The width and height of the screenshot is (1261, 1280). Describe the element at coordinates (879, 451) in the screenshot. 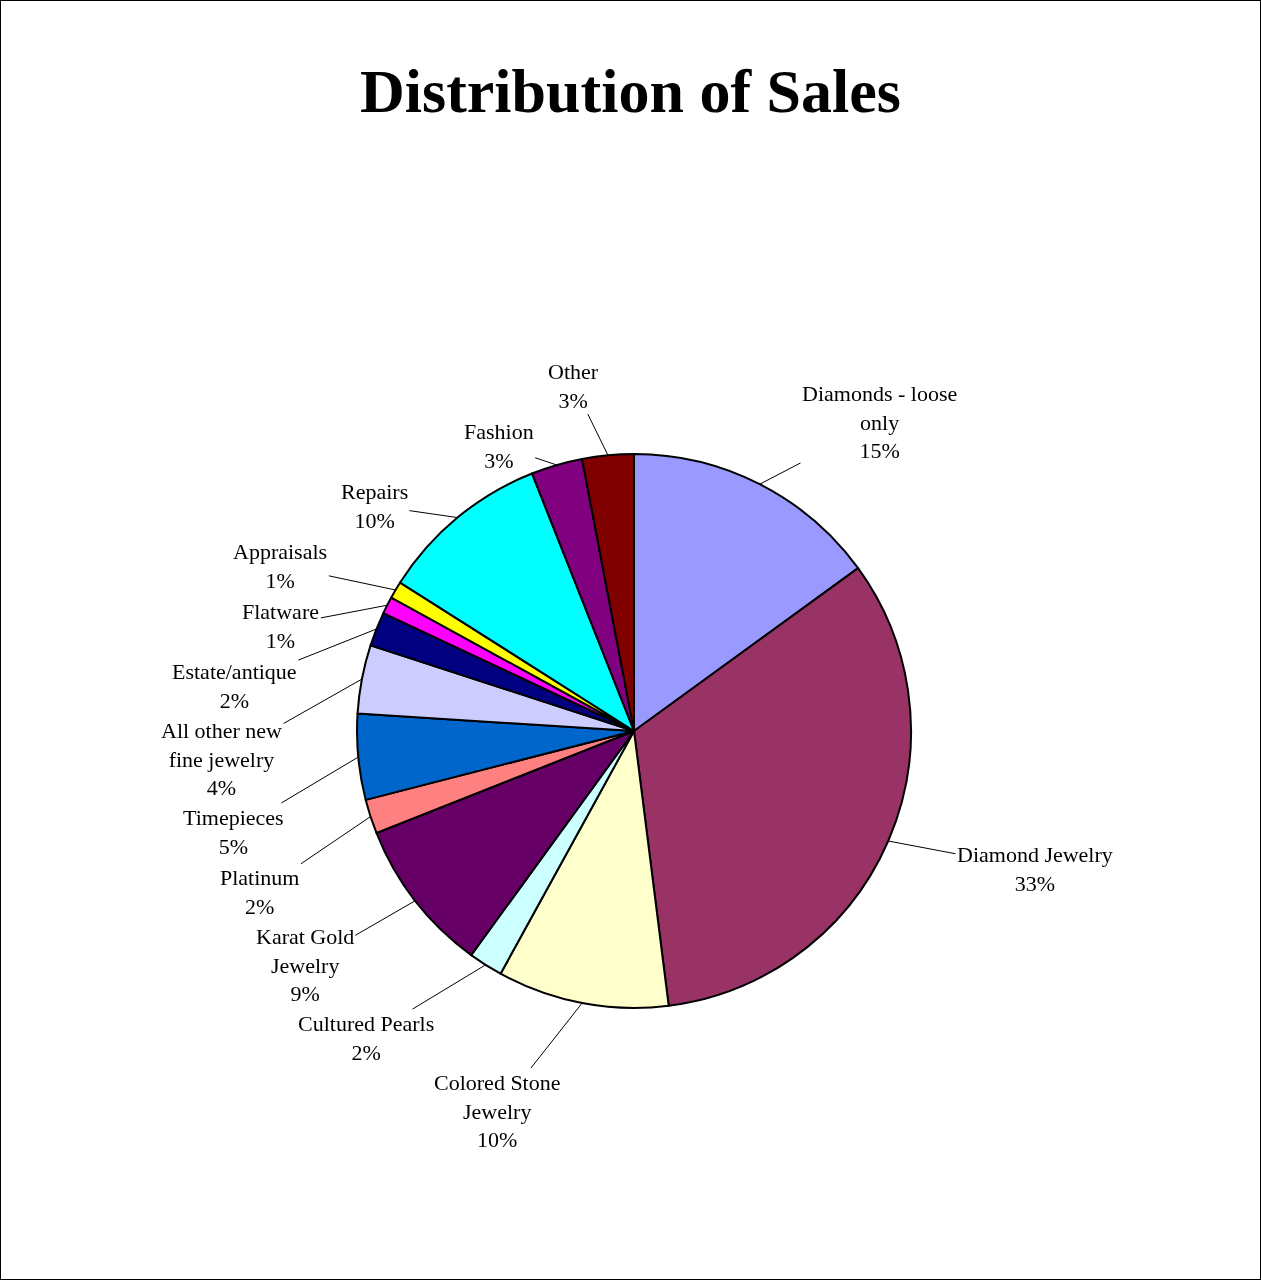

I see `data-label: 15%` at that location.